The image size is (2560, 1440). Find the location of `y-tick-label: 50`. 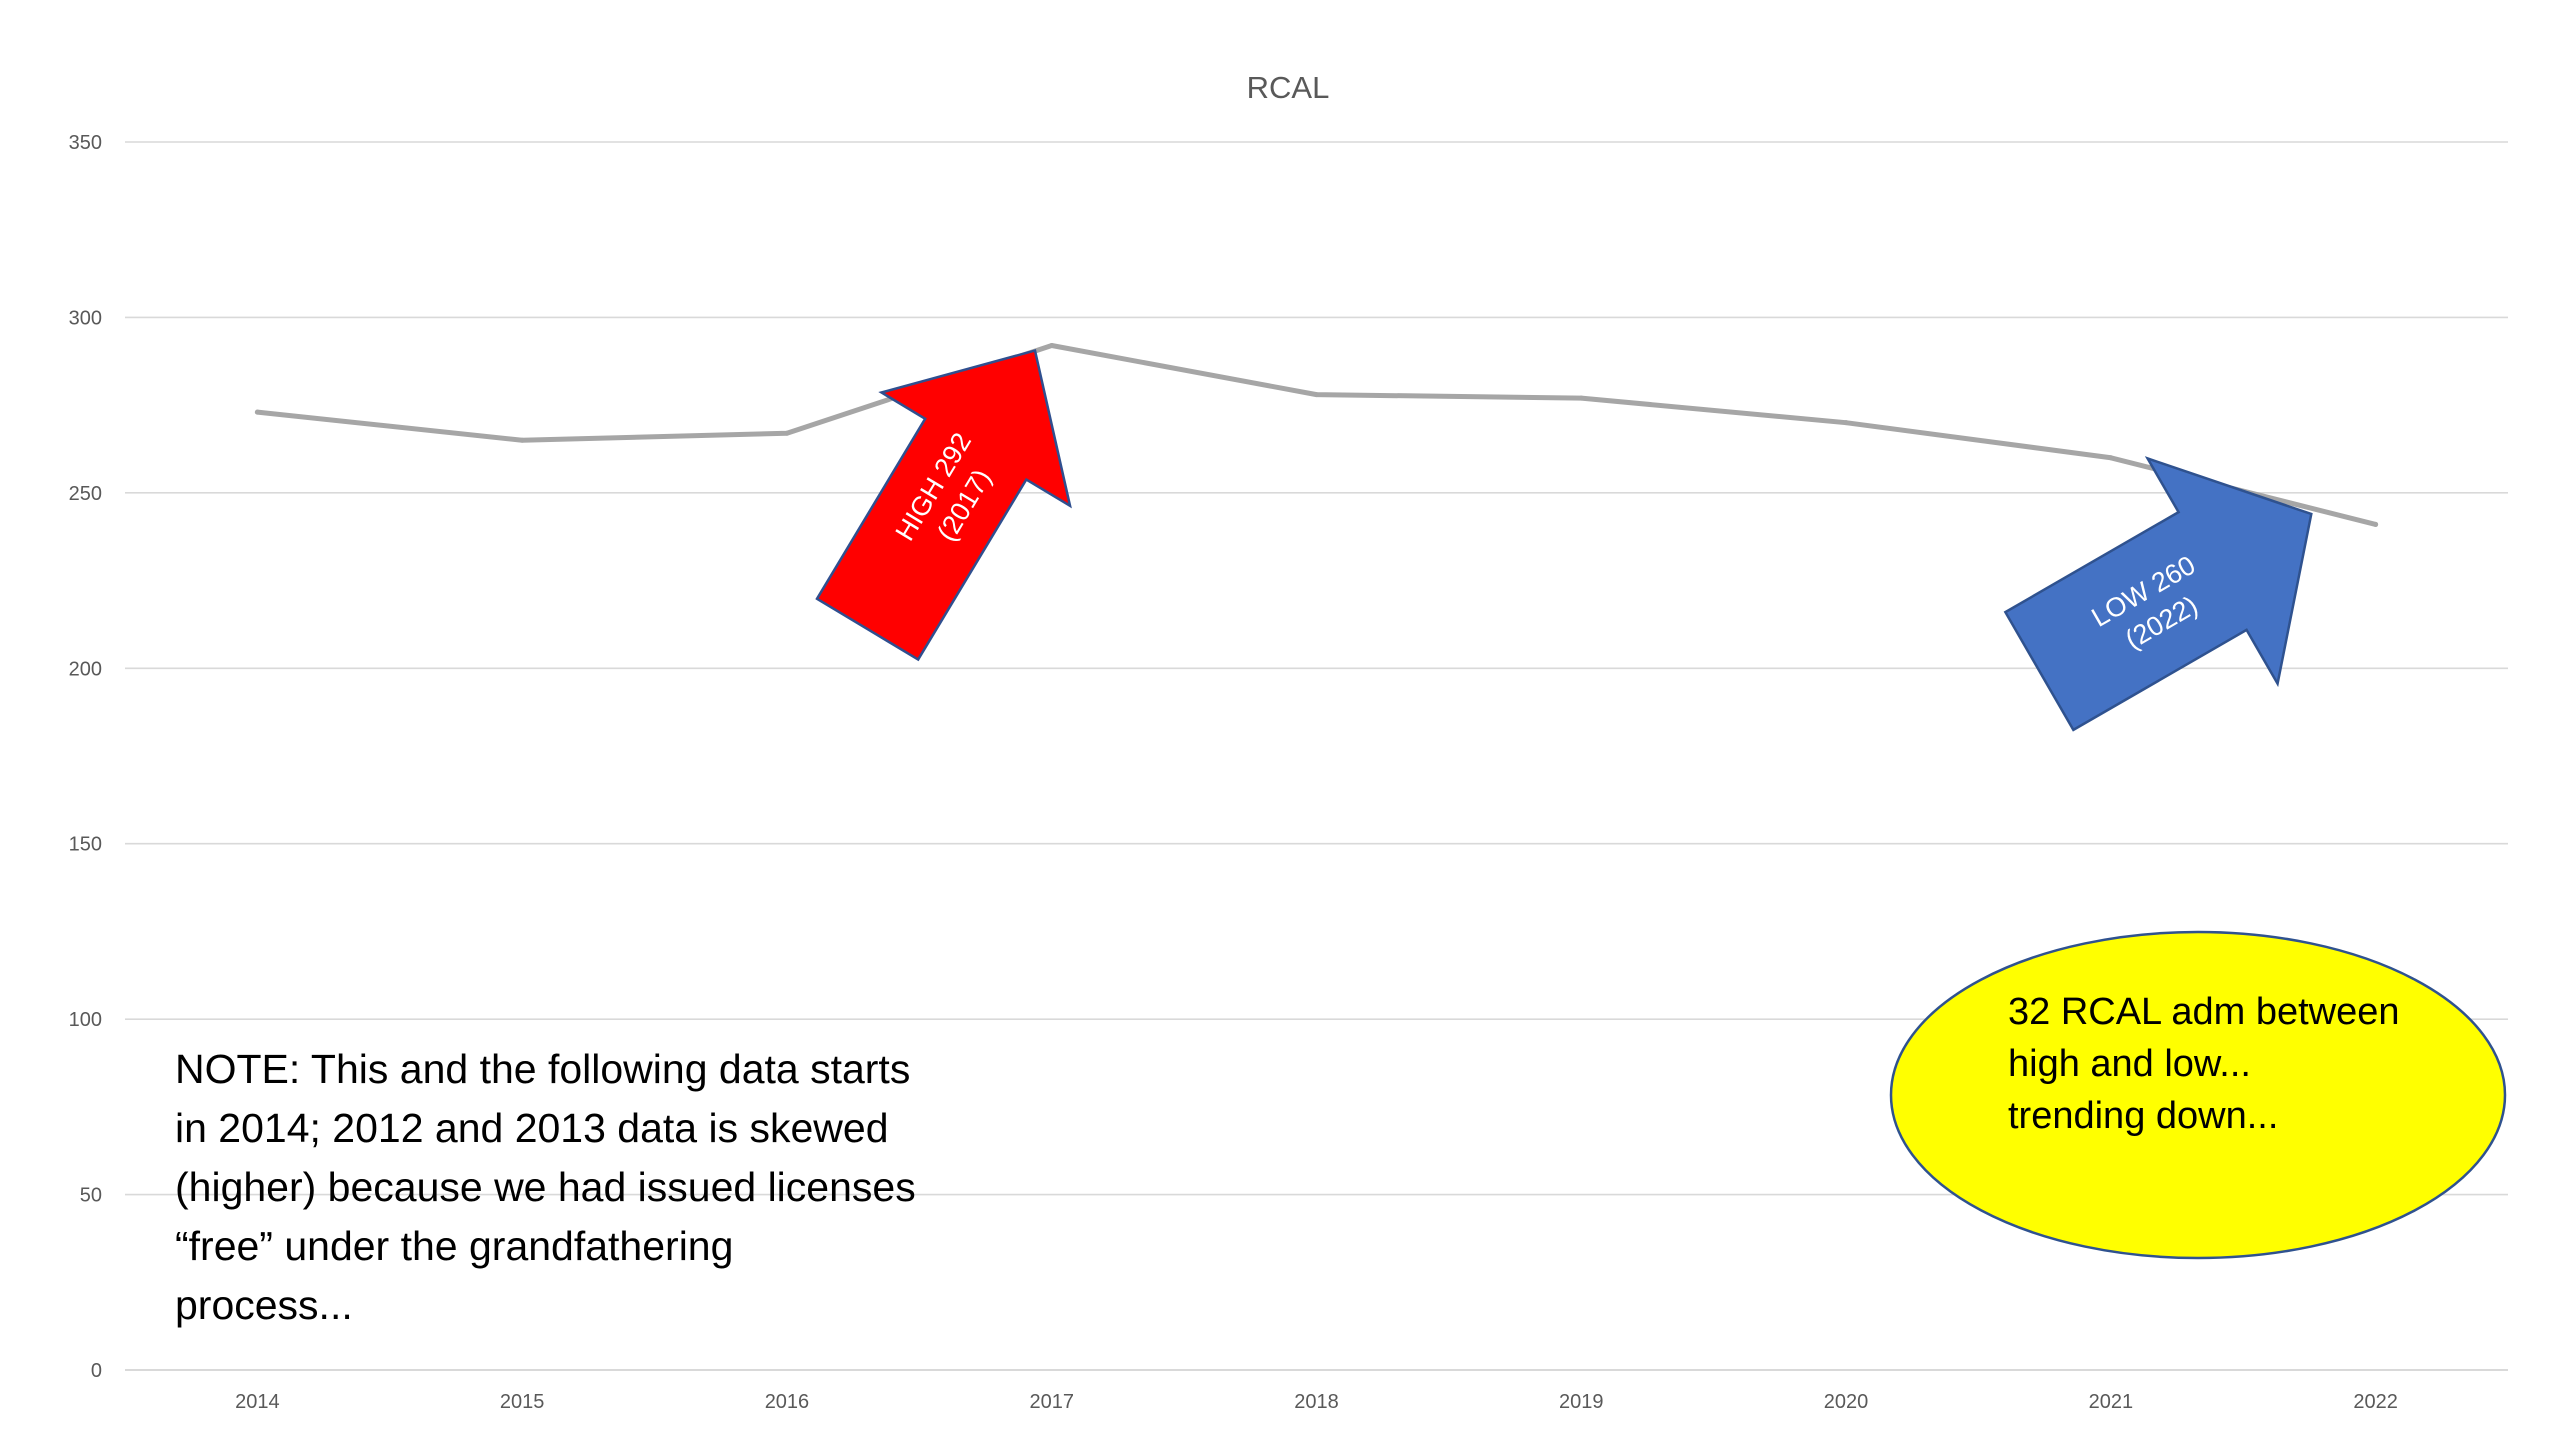

y-tick-label: 50 is located at coordinates (91, 1196).